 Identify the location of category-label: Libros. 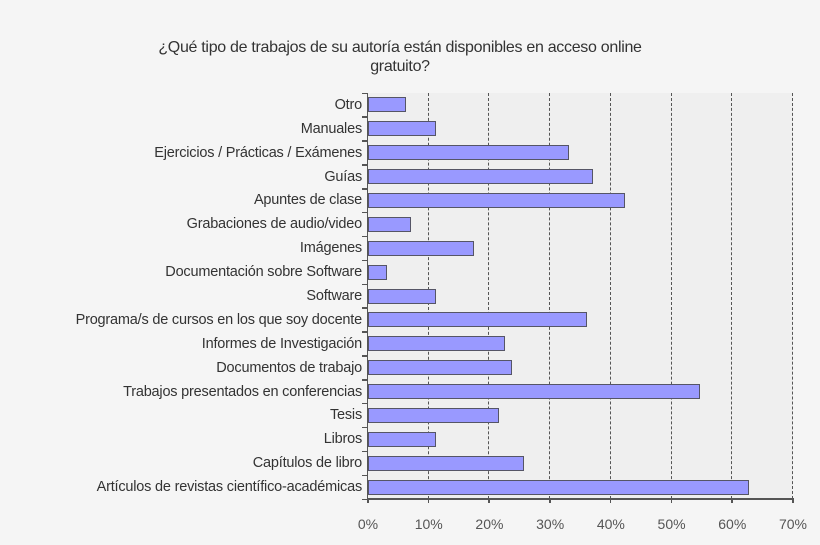
(342, 439).